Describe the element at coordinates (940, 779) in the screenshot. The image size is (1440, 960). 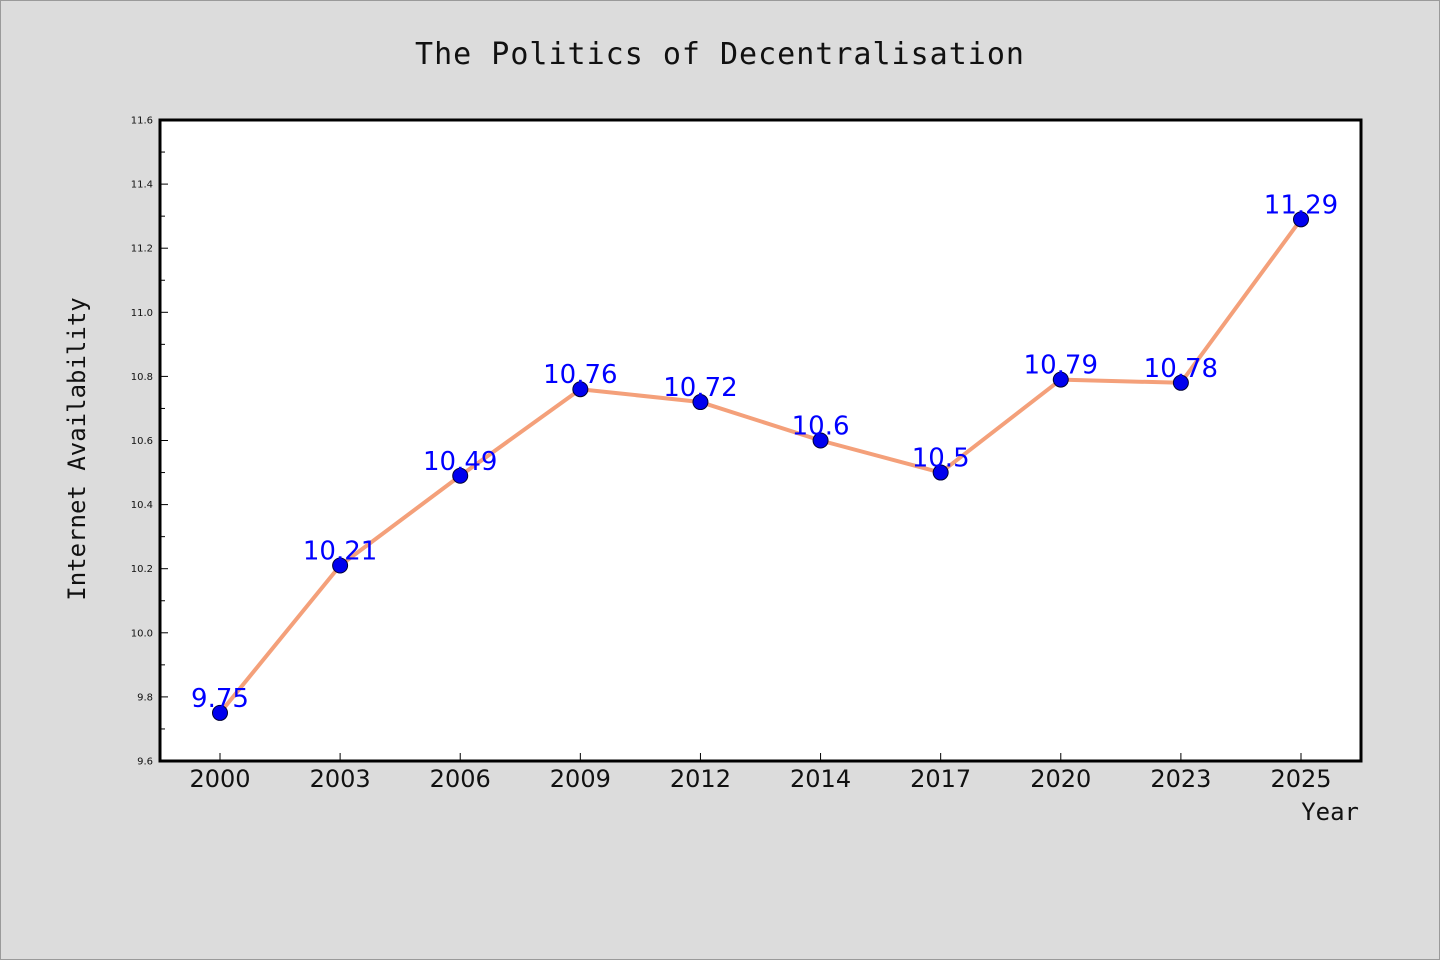
I see `x-tick-label: 2017` at that location.